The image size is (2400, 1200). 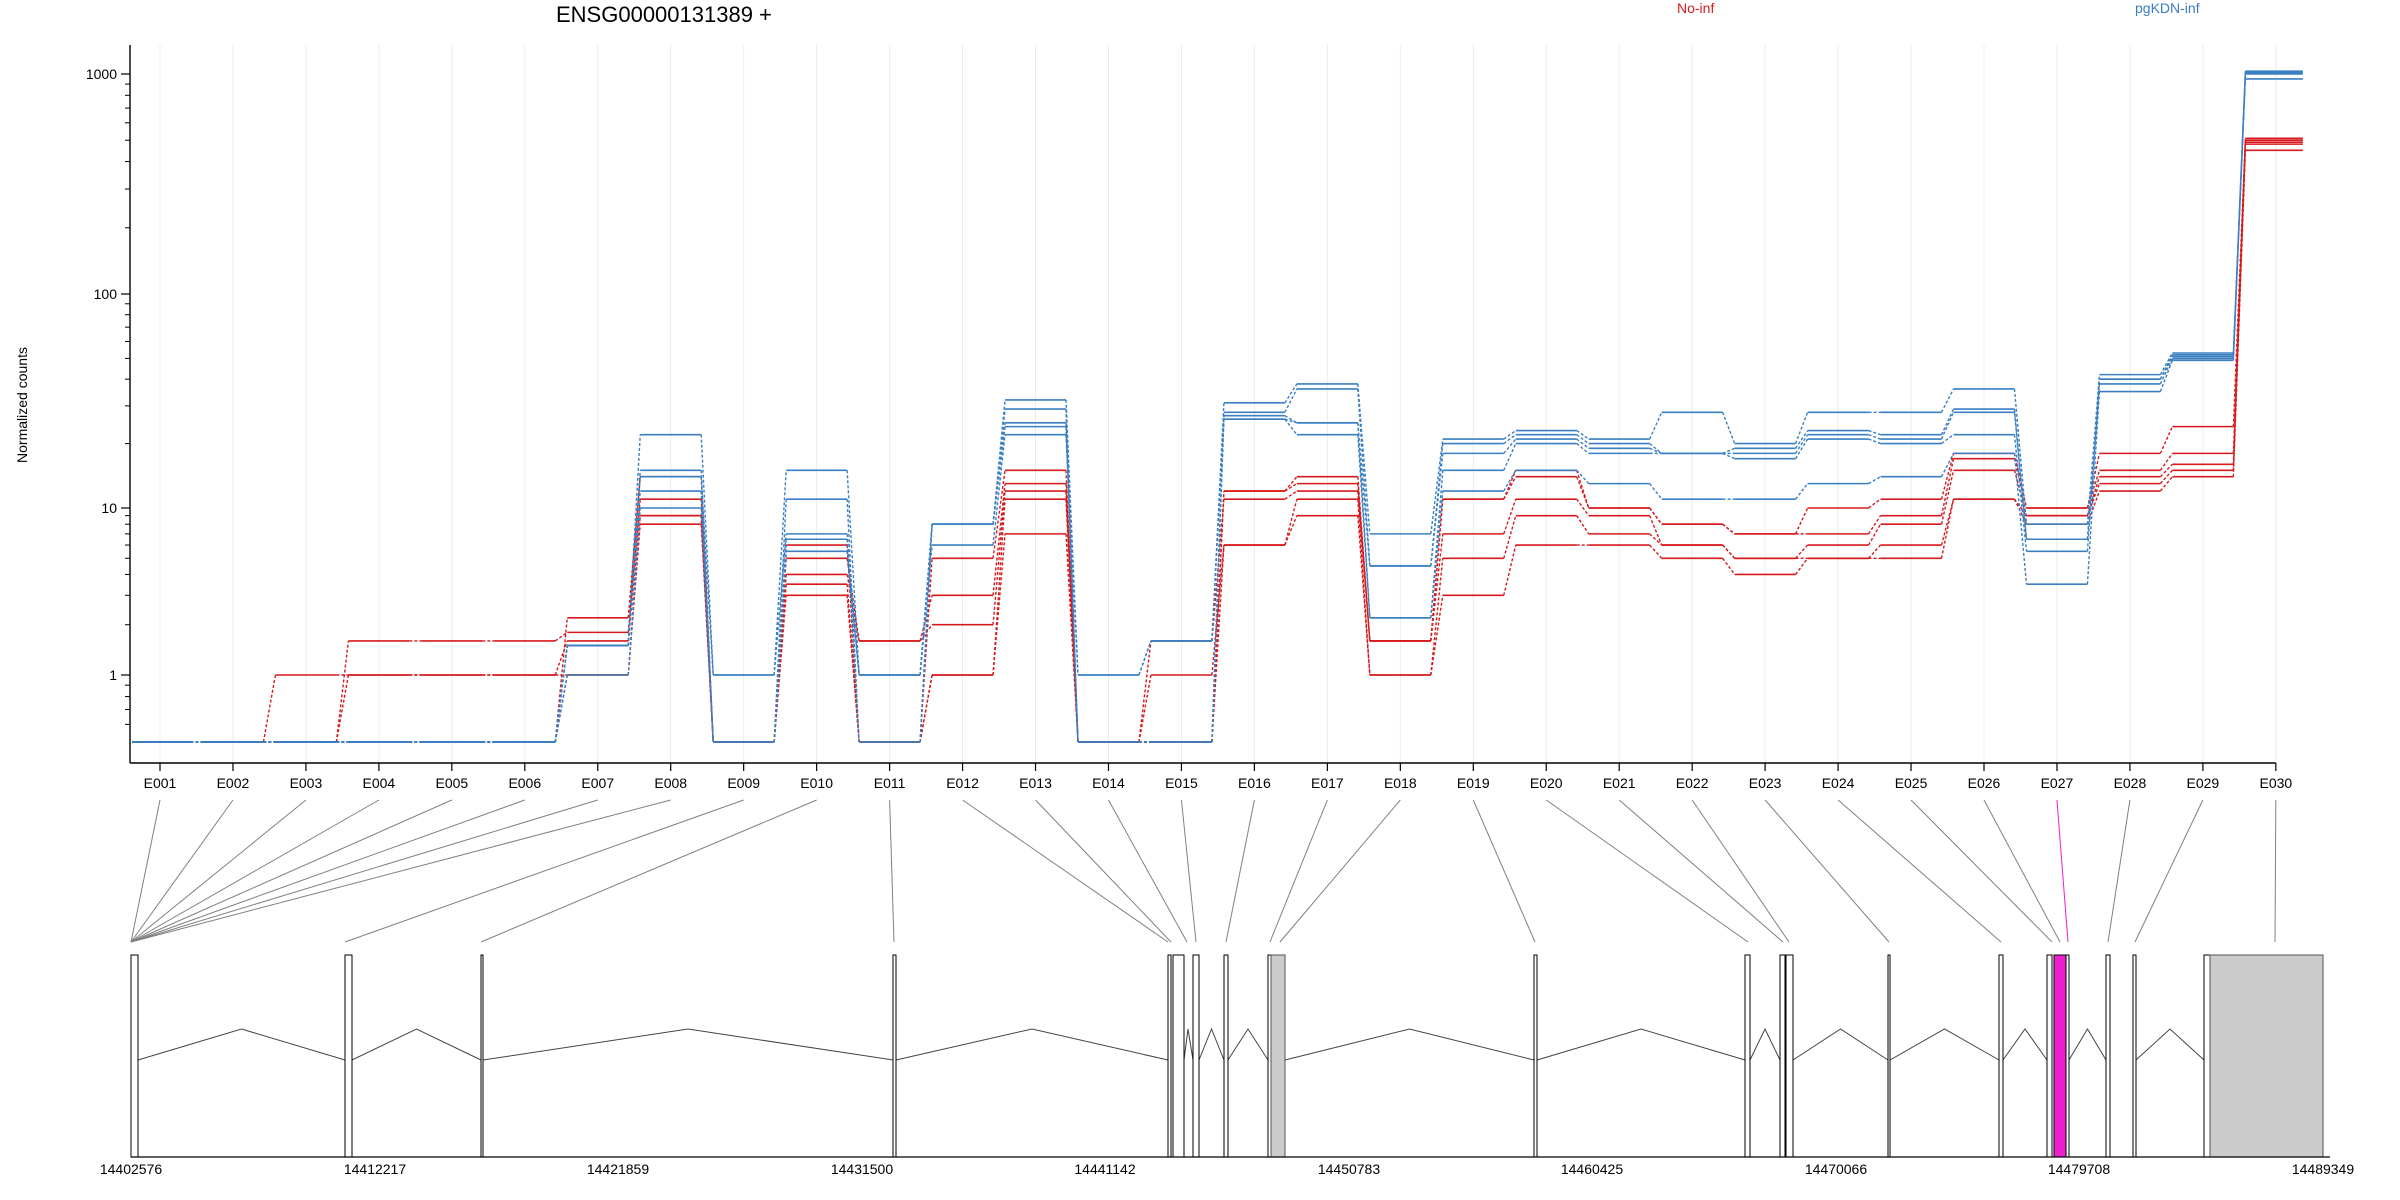 I want to click on x-tick-label: E018, so click(x=1400, y=783).